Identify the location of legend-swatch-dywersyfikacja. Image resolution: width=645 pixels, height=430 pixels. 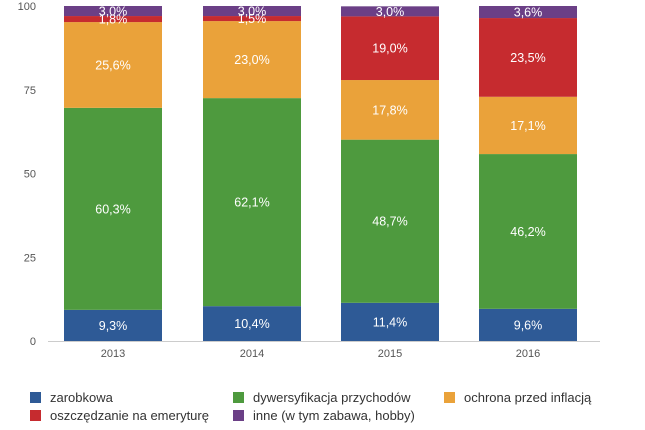
(238, 397).